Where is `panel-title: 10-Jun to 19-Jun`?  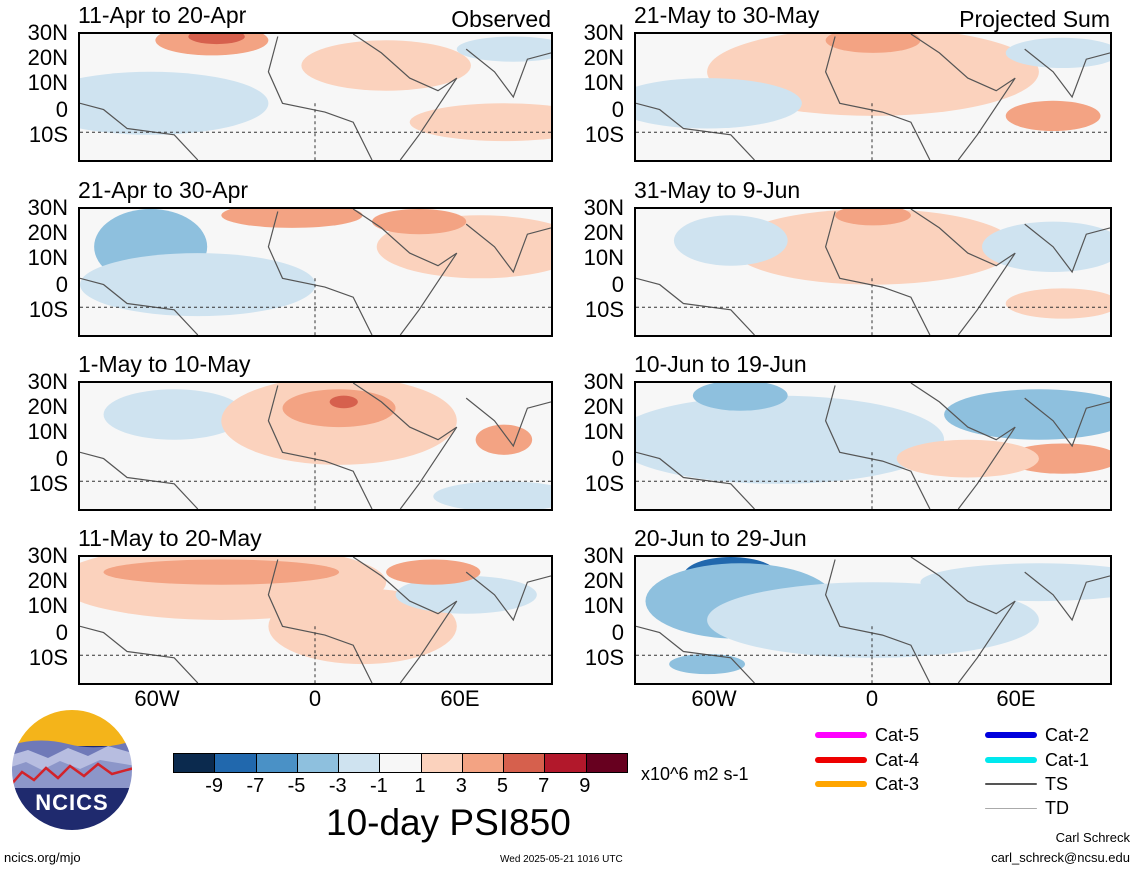 panel-title: 10-Jun to 19-Jun is located at coordinates (720, 364).